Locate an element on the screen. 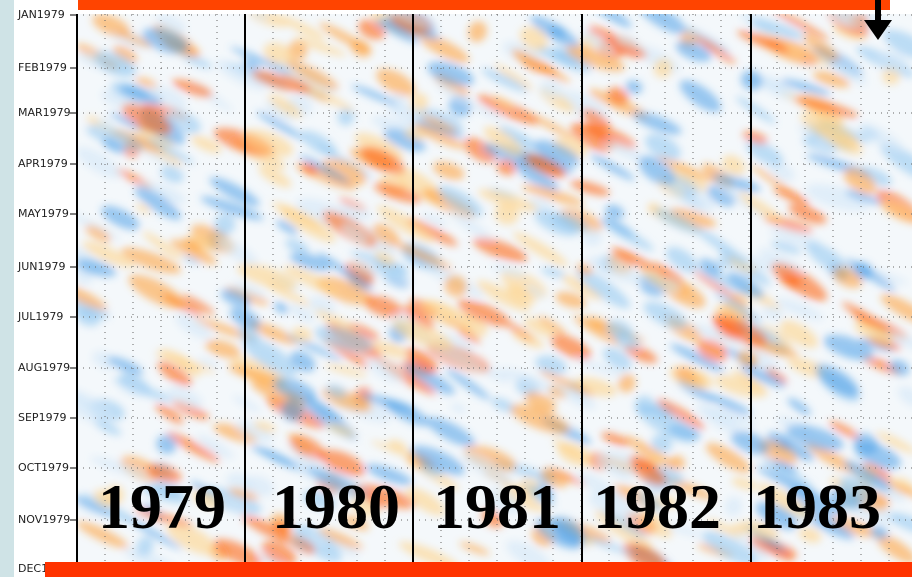 The image size is (912, 577). month-label: JUN1979 is located at coordinates (41, 266).